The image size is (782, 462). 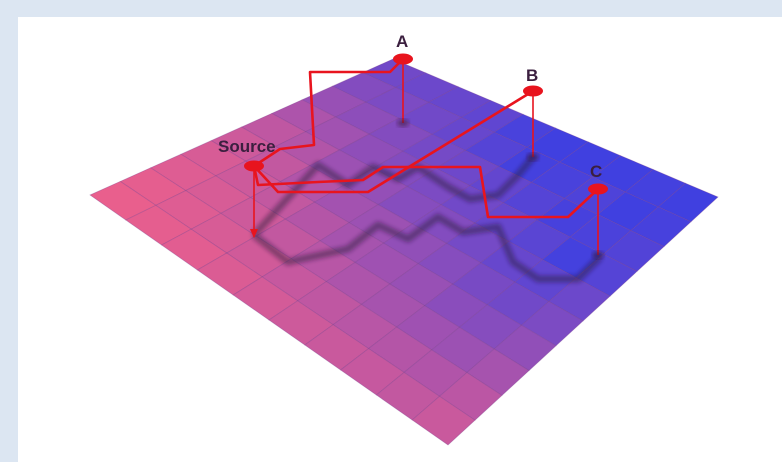 What do you see at coordinates (254, 166) in the screenshot?
I see `source-marker` at bounding box center [254, 166].